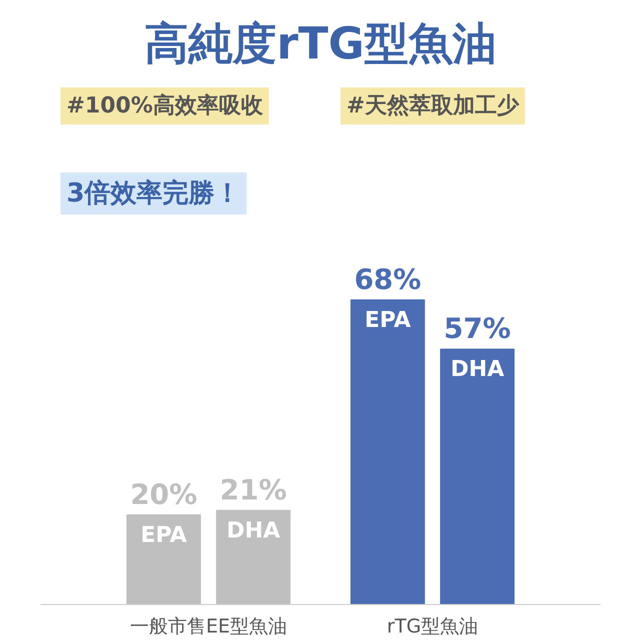  Describe the element at coordinates (253, 489) in the screenshot. I see `data-label: 21%` at that location.